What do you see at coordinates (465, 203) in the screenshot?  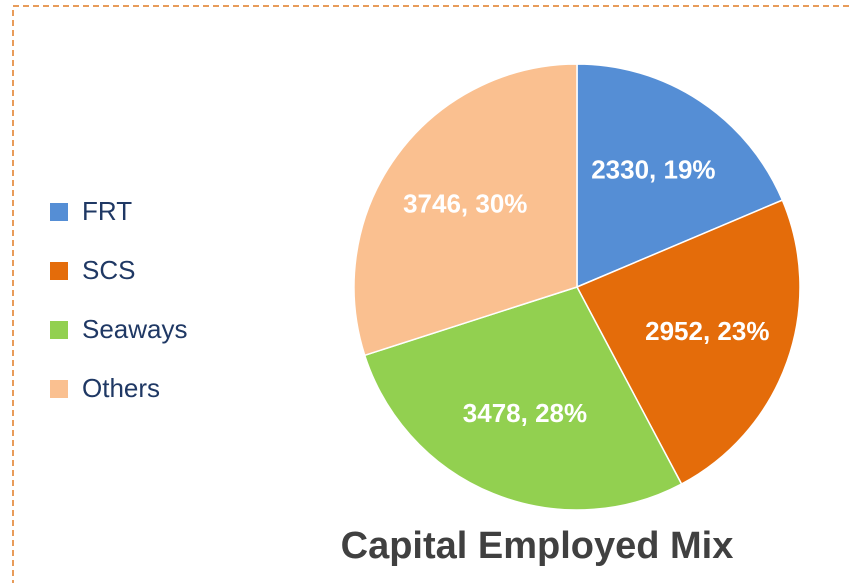 I see `data-label: 3746, 30%` at bounding box center [465, 203].